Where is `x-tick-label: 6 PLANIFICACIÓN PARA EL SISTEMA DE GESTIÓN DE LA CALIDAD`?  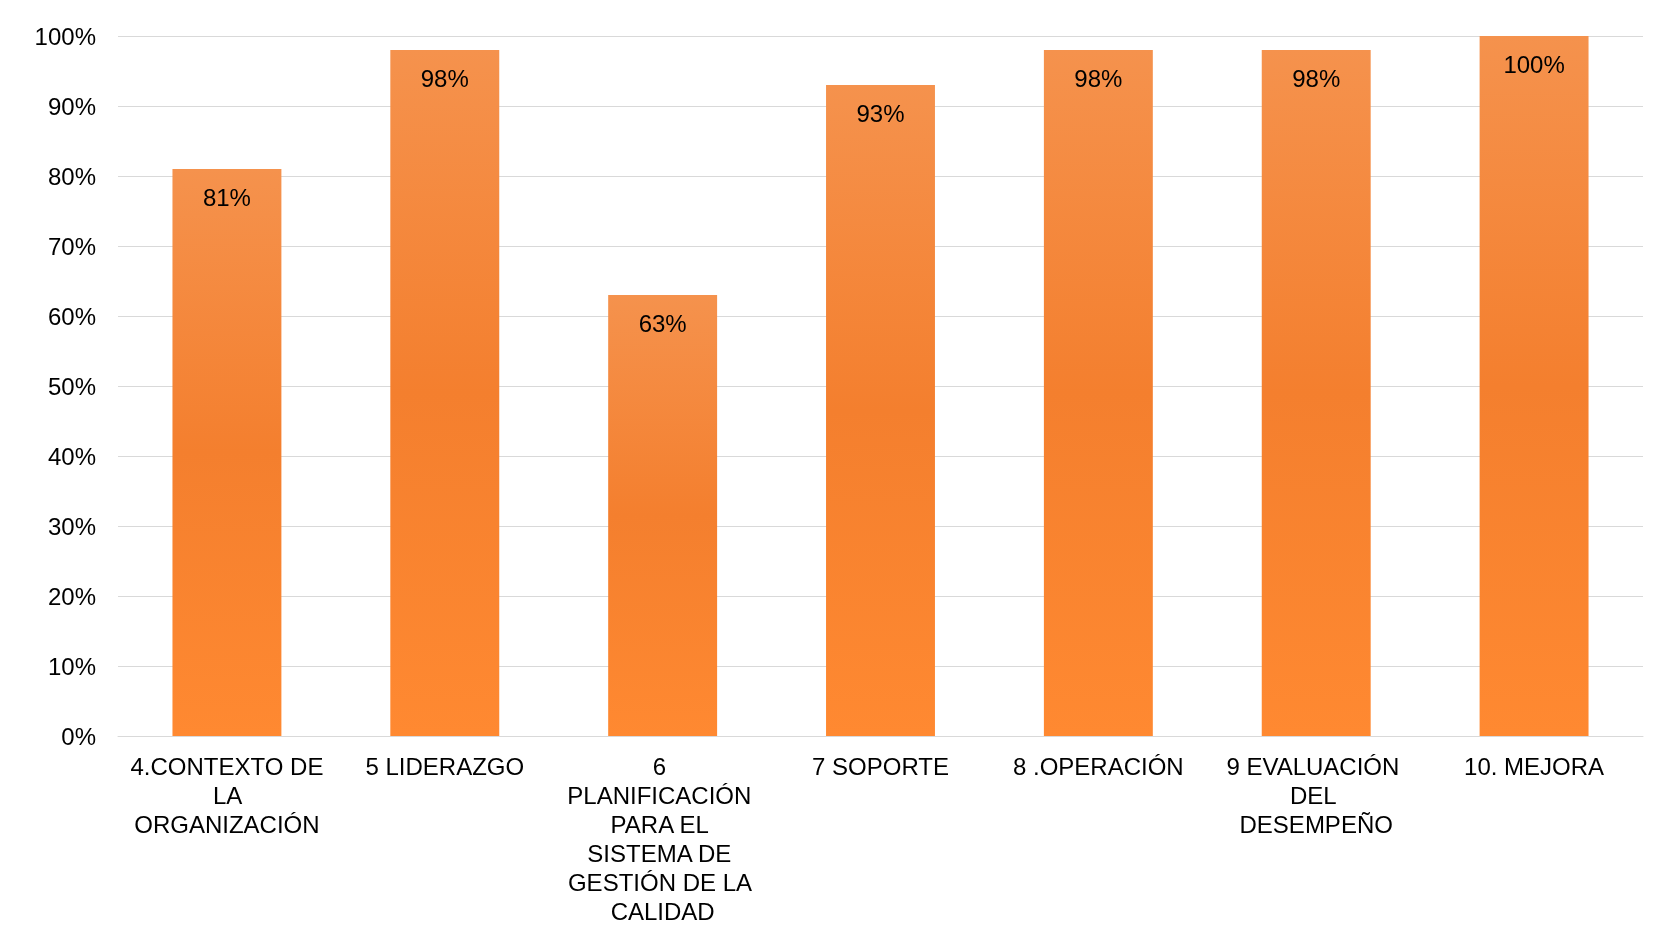
x-tick-label: 6 PLANIFICACIÓN PARA EL SISTEMA DE GESTIÓN DE LA CALIDAD is located at coordinates (662, 839).